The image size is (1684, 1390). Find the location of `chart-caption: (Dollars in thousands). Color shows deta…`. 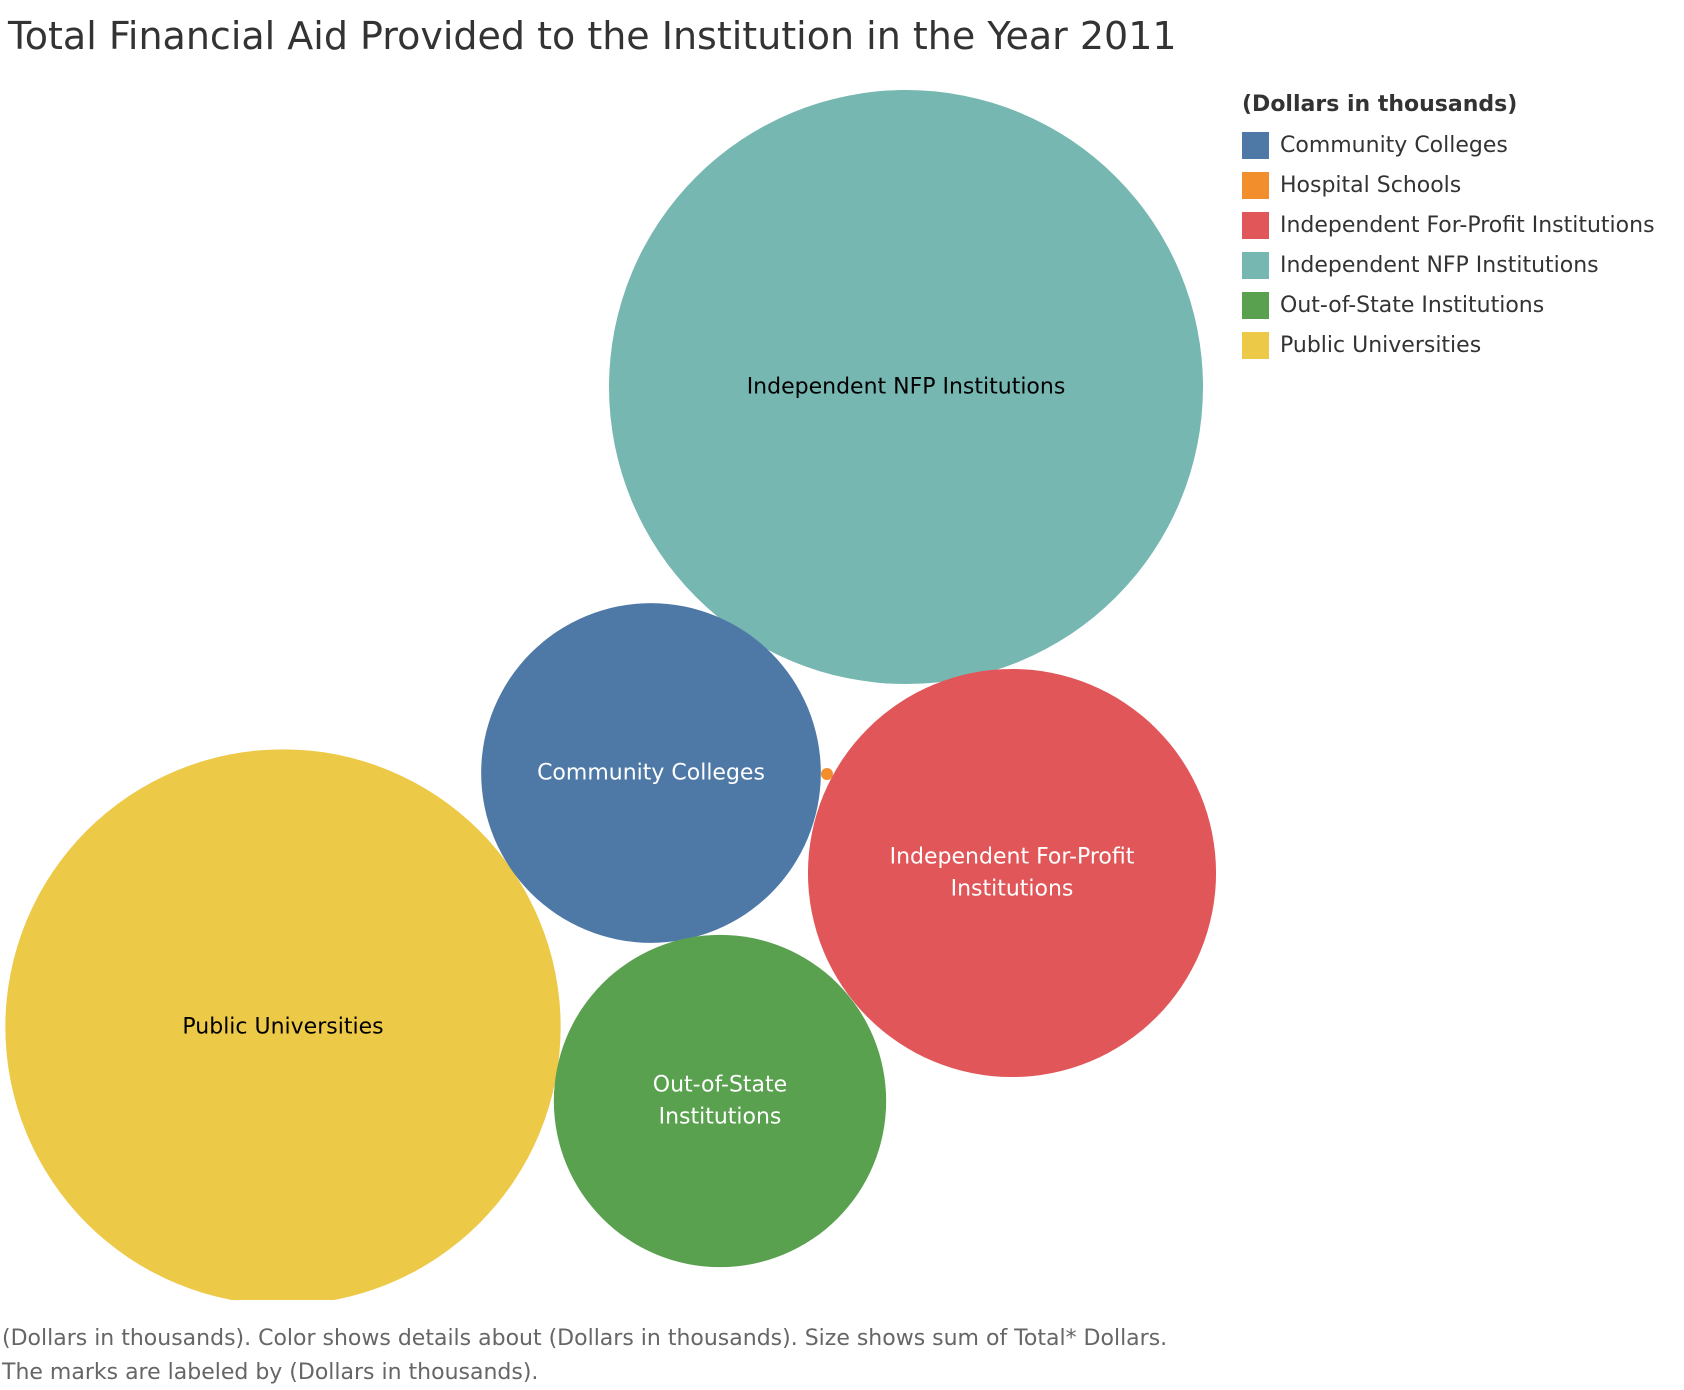

chart-caption: (Dollars in thousands). Color shows deta… is located at coordinates (584, 1356).